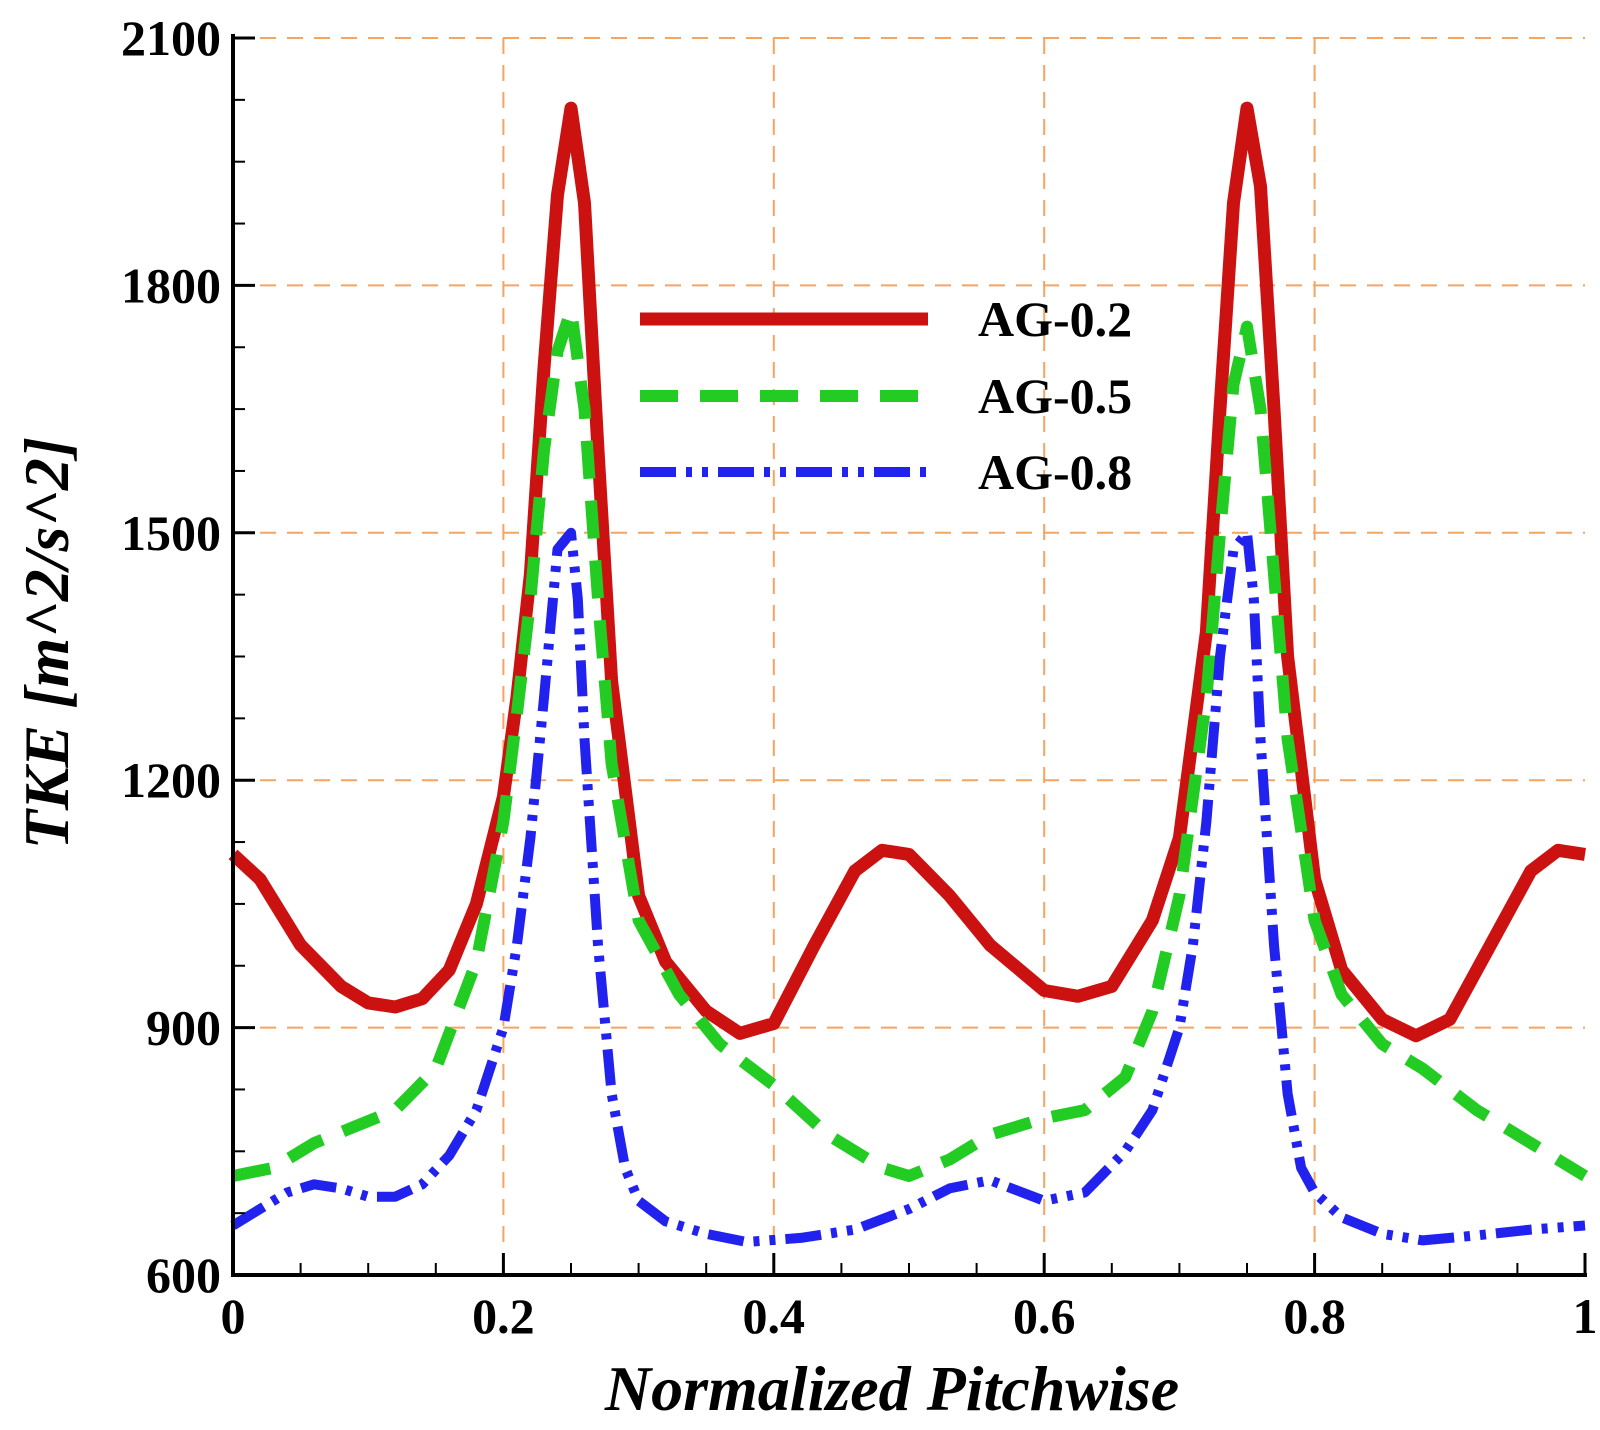  Describe the element at coordinates (183, 1275) in the screenshot. I see `y-tick-label-0: 600` at that location.